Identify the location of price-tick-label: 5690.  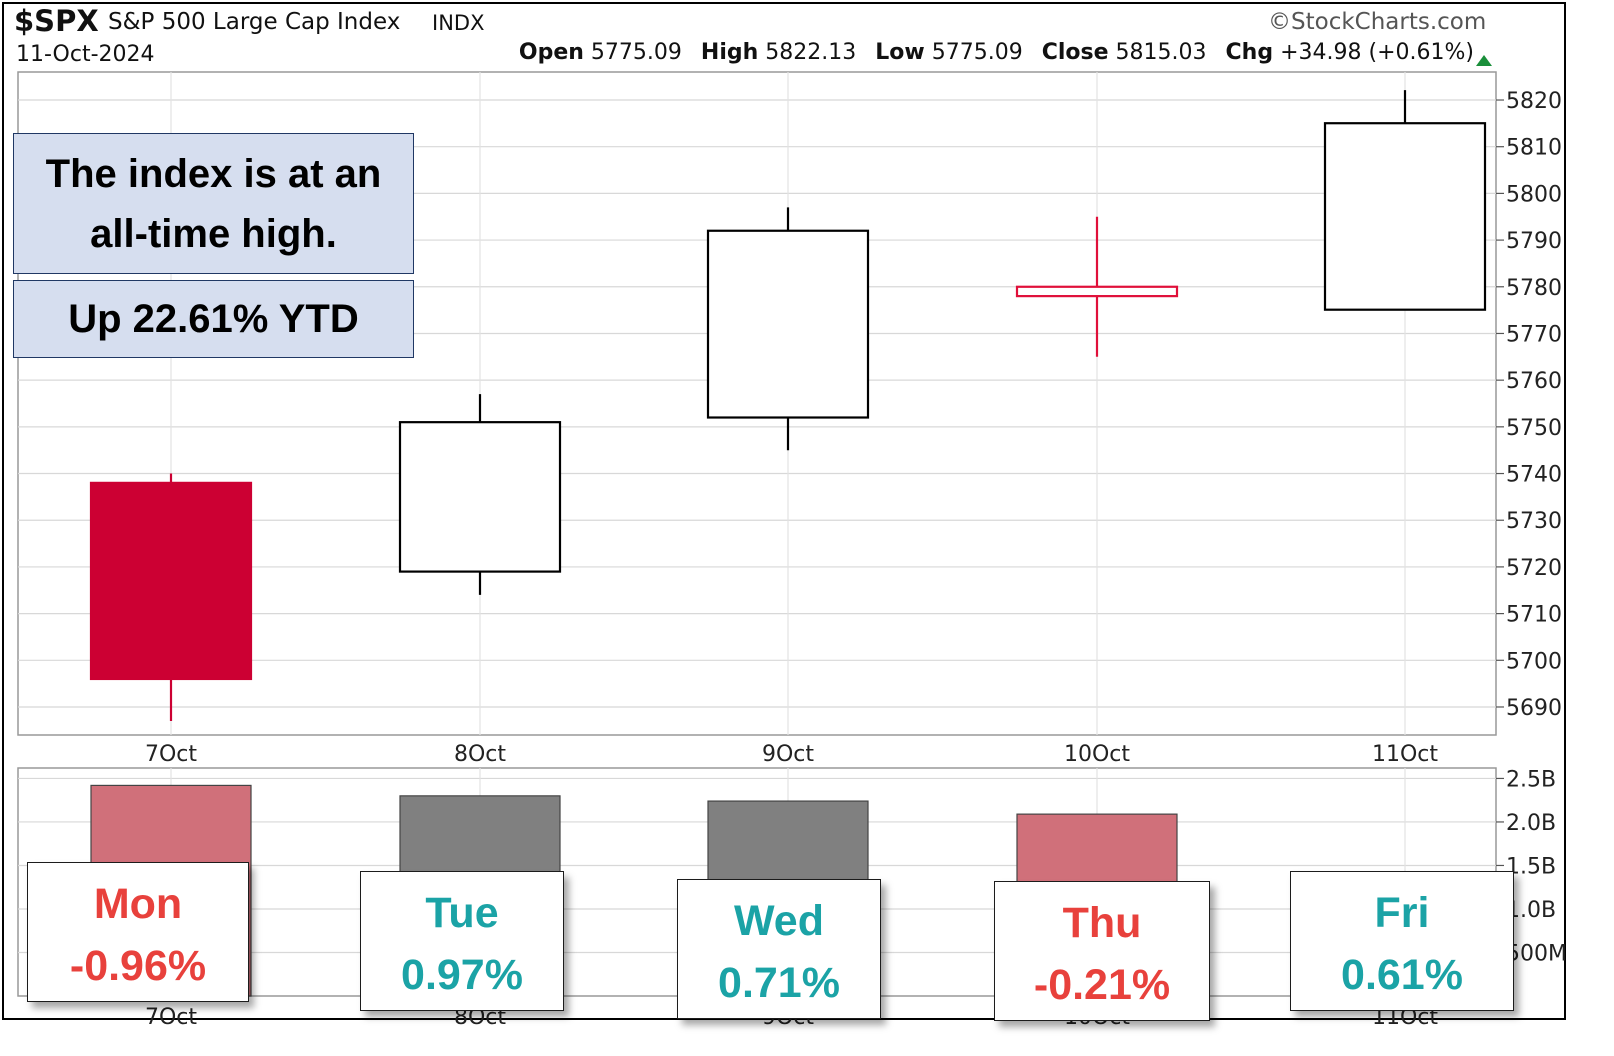
(1534, 708).